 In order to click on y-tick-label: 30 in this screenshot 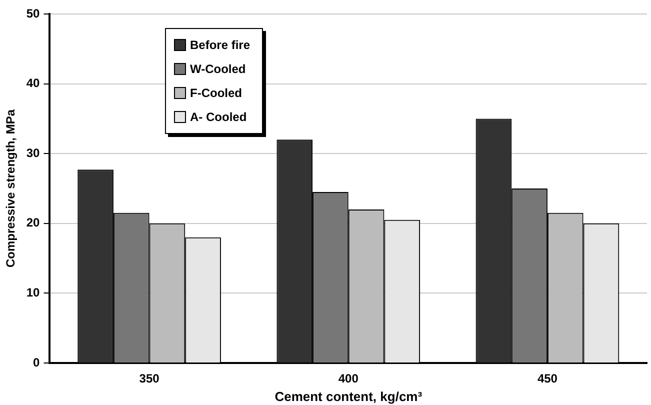, I will do `click(33, 153)`.